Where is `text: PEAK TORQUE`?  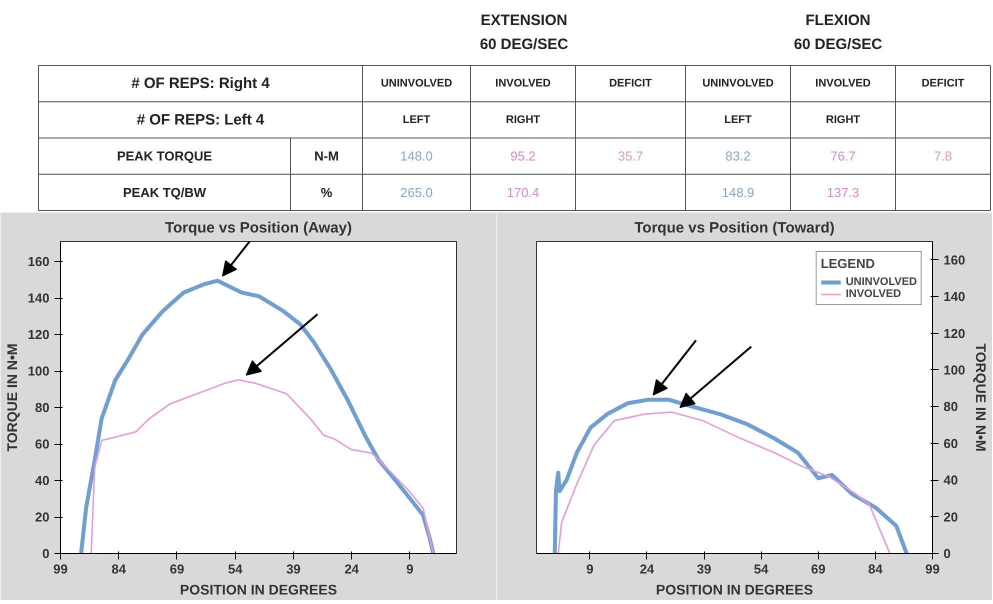
text: PEAK TORQUE is located at coordinates (164, 156).